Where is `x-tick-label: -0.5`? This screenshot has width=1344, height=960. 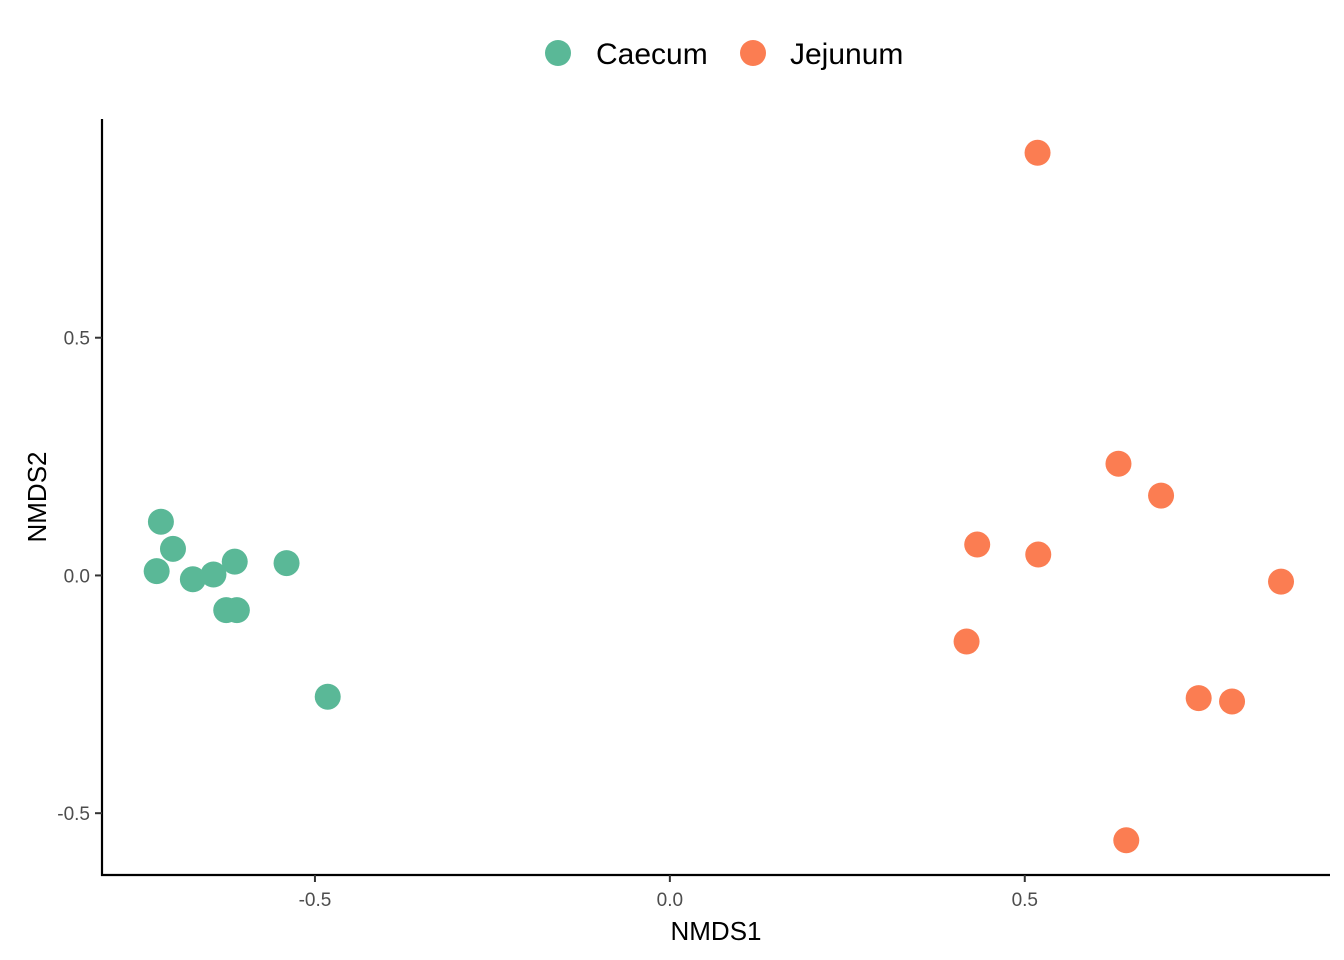
x-tick-label: -0.5 is located at coordinates (315, 900).